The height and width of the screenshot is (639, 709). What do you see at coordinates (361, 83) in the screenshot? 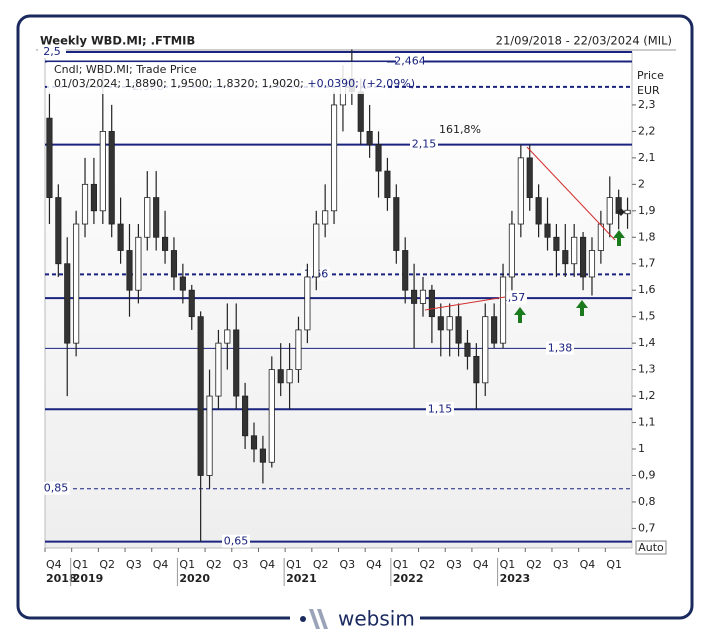
I see `last-bar-change: +0,0390; (+2,09%)` at bounding box center [361, 83].